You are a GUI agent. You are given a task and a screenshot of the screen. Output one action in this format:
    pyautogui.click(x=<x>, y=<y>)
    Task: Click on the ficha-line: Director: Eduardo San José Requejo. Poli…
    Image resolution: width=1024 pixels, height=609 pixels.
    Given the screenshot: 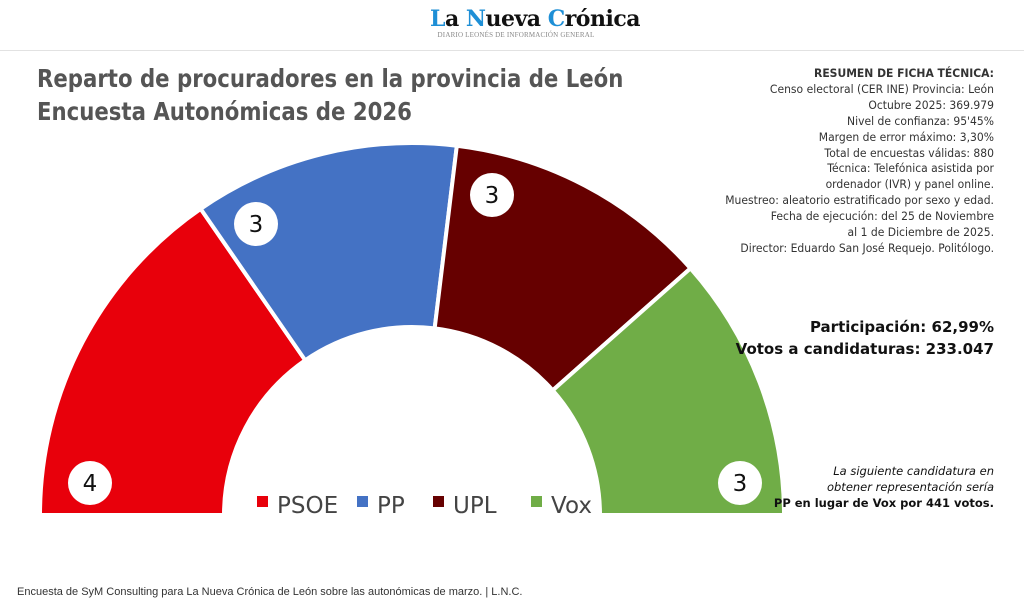 What is the action you would take?
    pyautogui.click(x=867, y=247)
    